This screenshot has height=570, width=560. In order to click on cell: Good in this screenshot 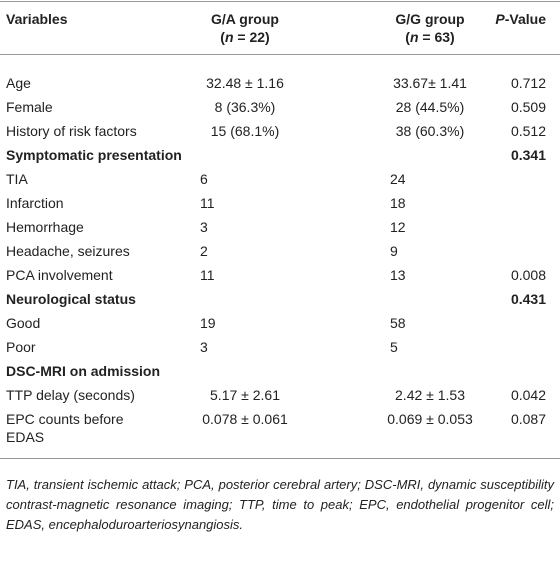, I will do `click(23, 322)`.